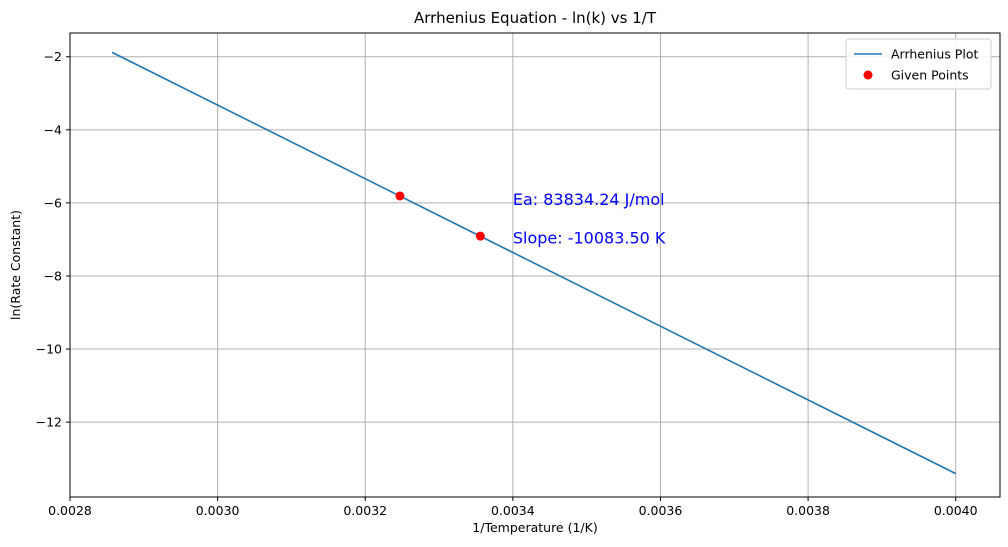 This screenshot has width=1008, height=547. Describe the element at coordinates (53, 56) in the screenshot. I see `y-tick-label: −2` at that location.